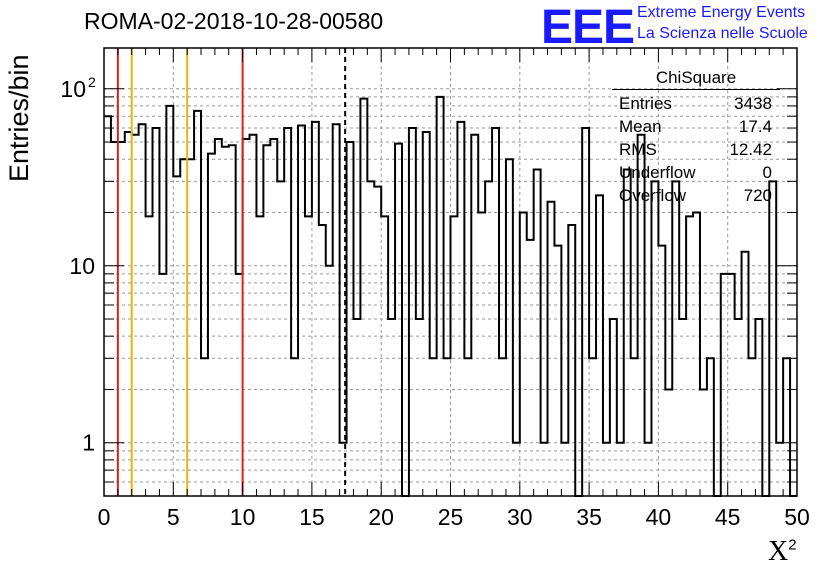 Image resolution: width=836 pixels, height=572 pixels. I want to click on x-tick-label: 0, so click(104, 517).